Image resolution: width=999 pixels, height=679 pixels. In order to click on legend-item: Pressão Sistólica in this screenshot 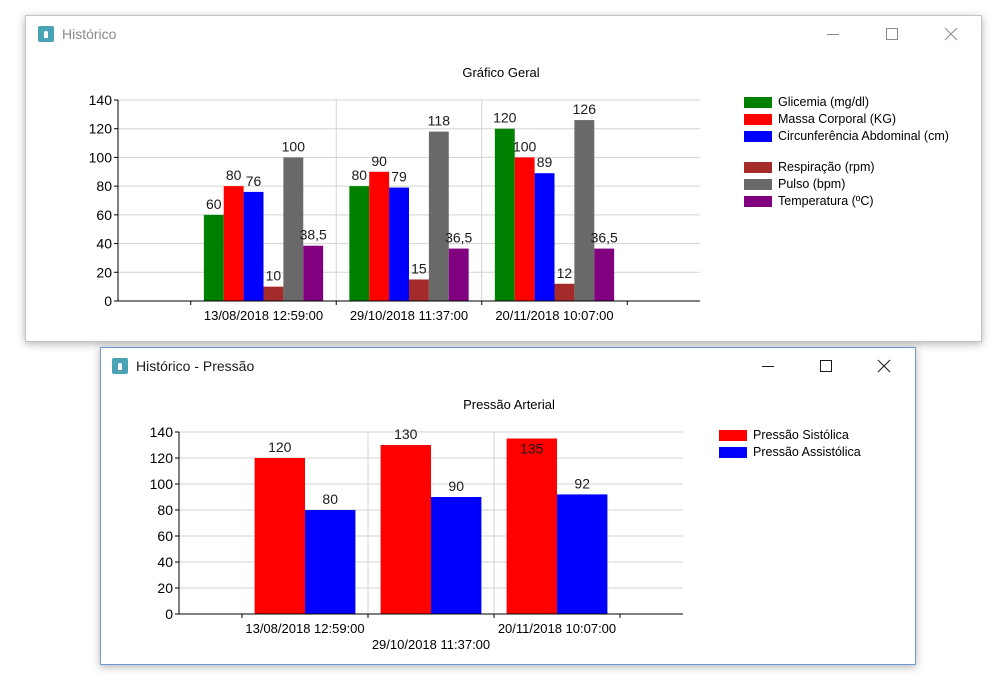, I will do `click(809, 435)`.